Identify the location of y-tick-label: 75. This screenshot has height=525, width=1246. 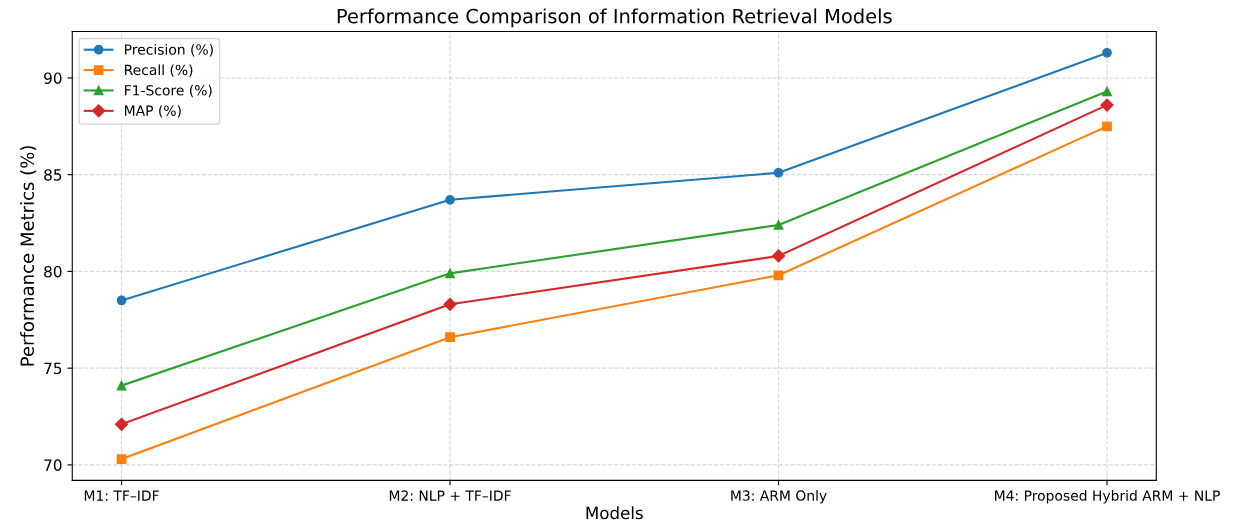
(53, 368).